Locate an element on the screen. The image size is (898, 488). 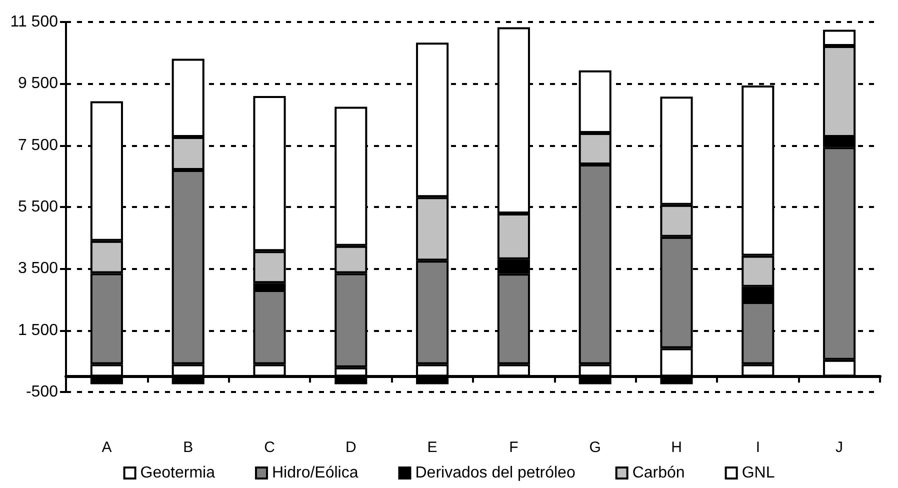
legend-label: Geotermia is located at coordinates (178, 473).